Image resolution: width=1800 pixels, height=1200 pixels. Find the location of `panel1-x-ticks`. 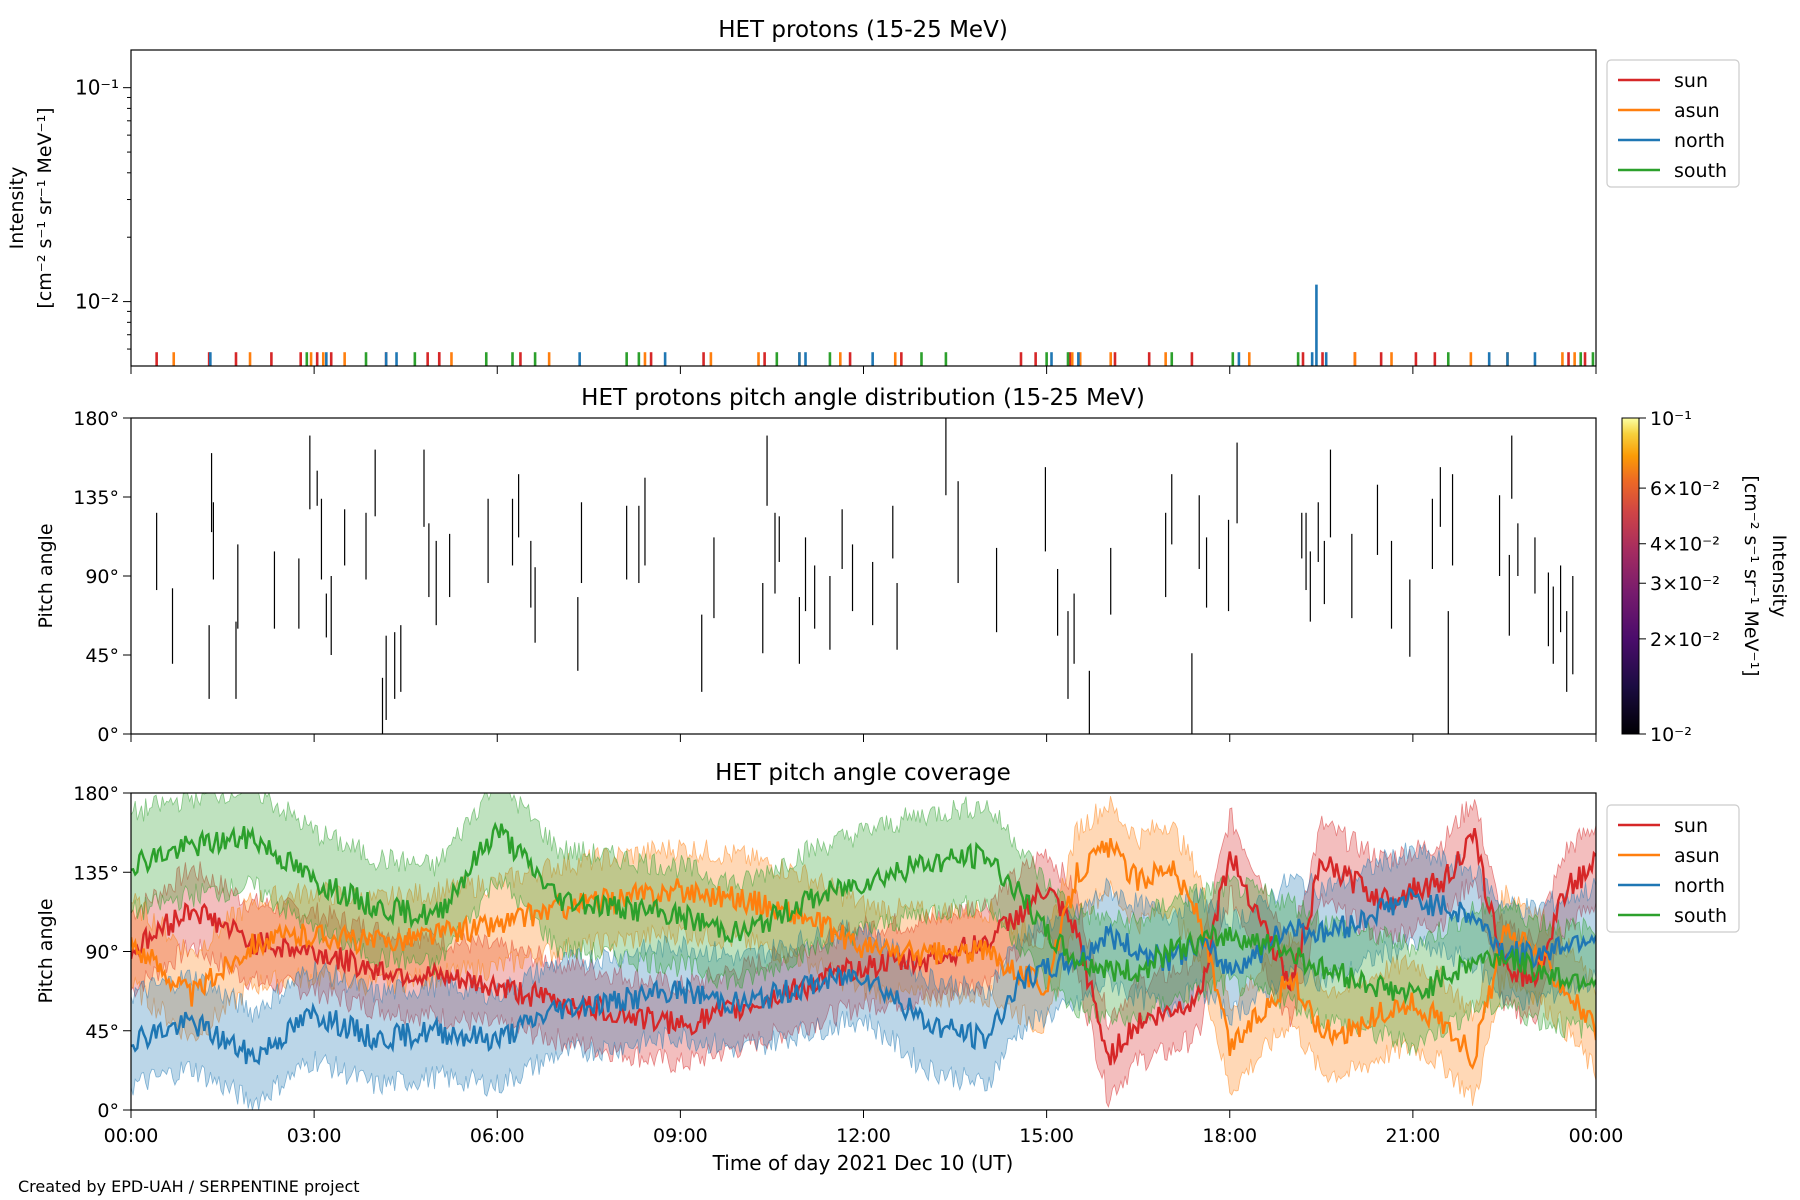

panel1-x-ticks is located at coordinates (863, 370).